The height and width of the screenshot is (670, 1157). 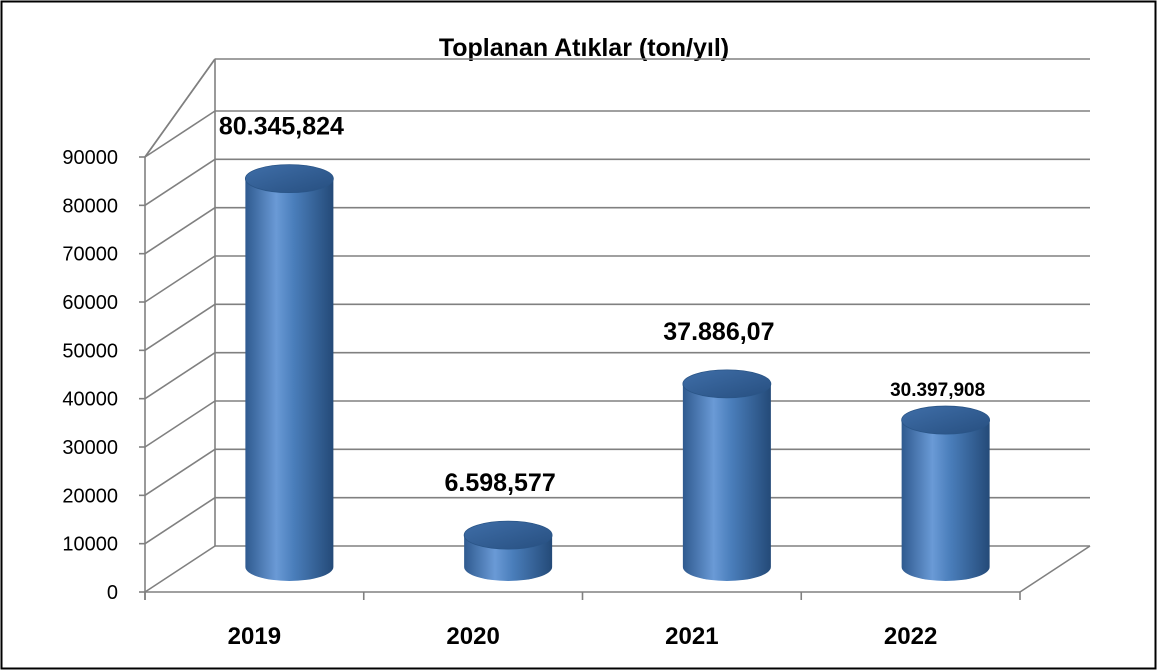 What do you see at coordinates (281, 127) in the screenshot?
I see `data-label: 80.345,824` at bounding box center [281, 127].